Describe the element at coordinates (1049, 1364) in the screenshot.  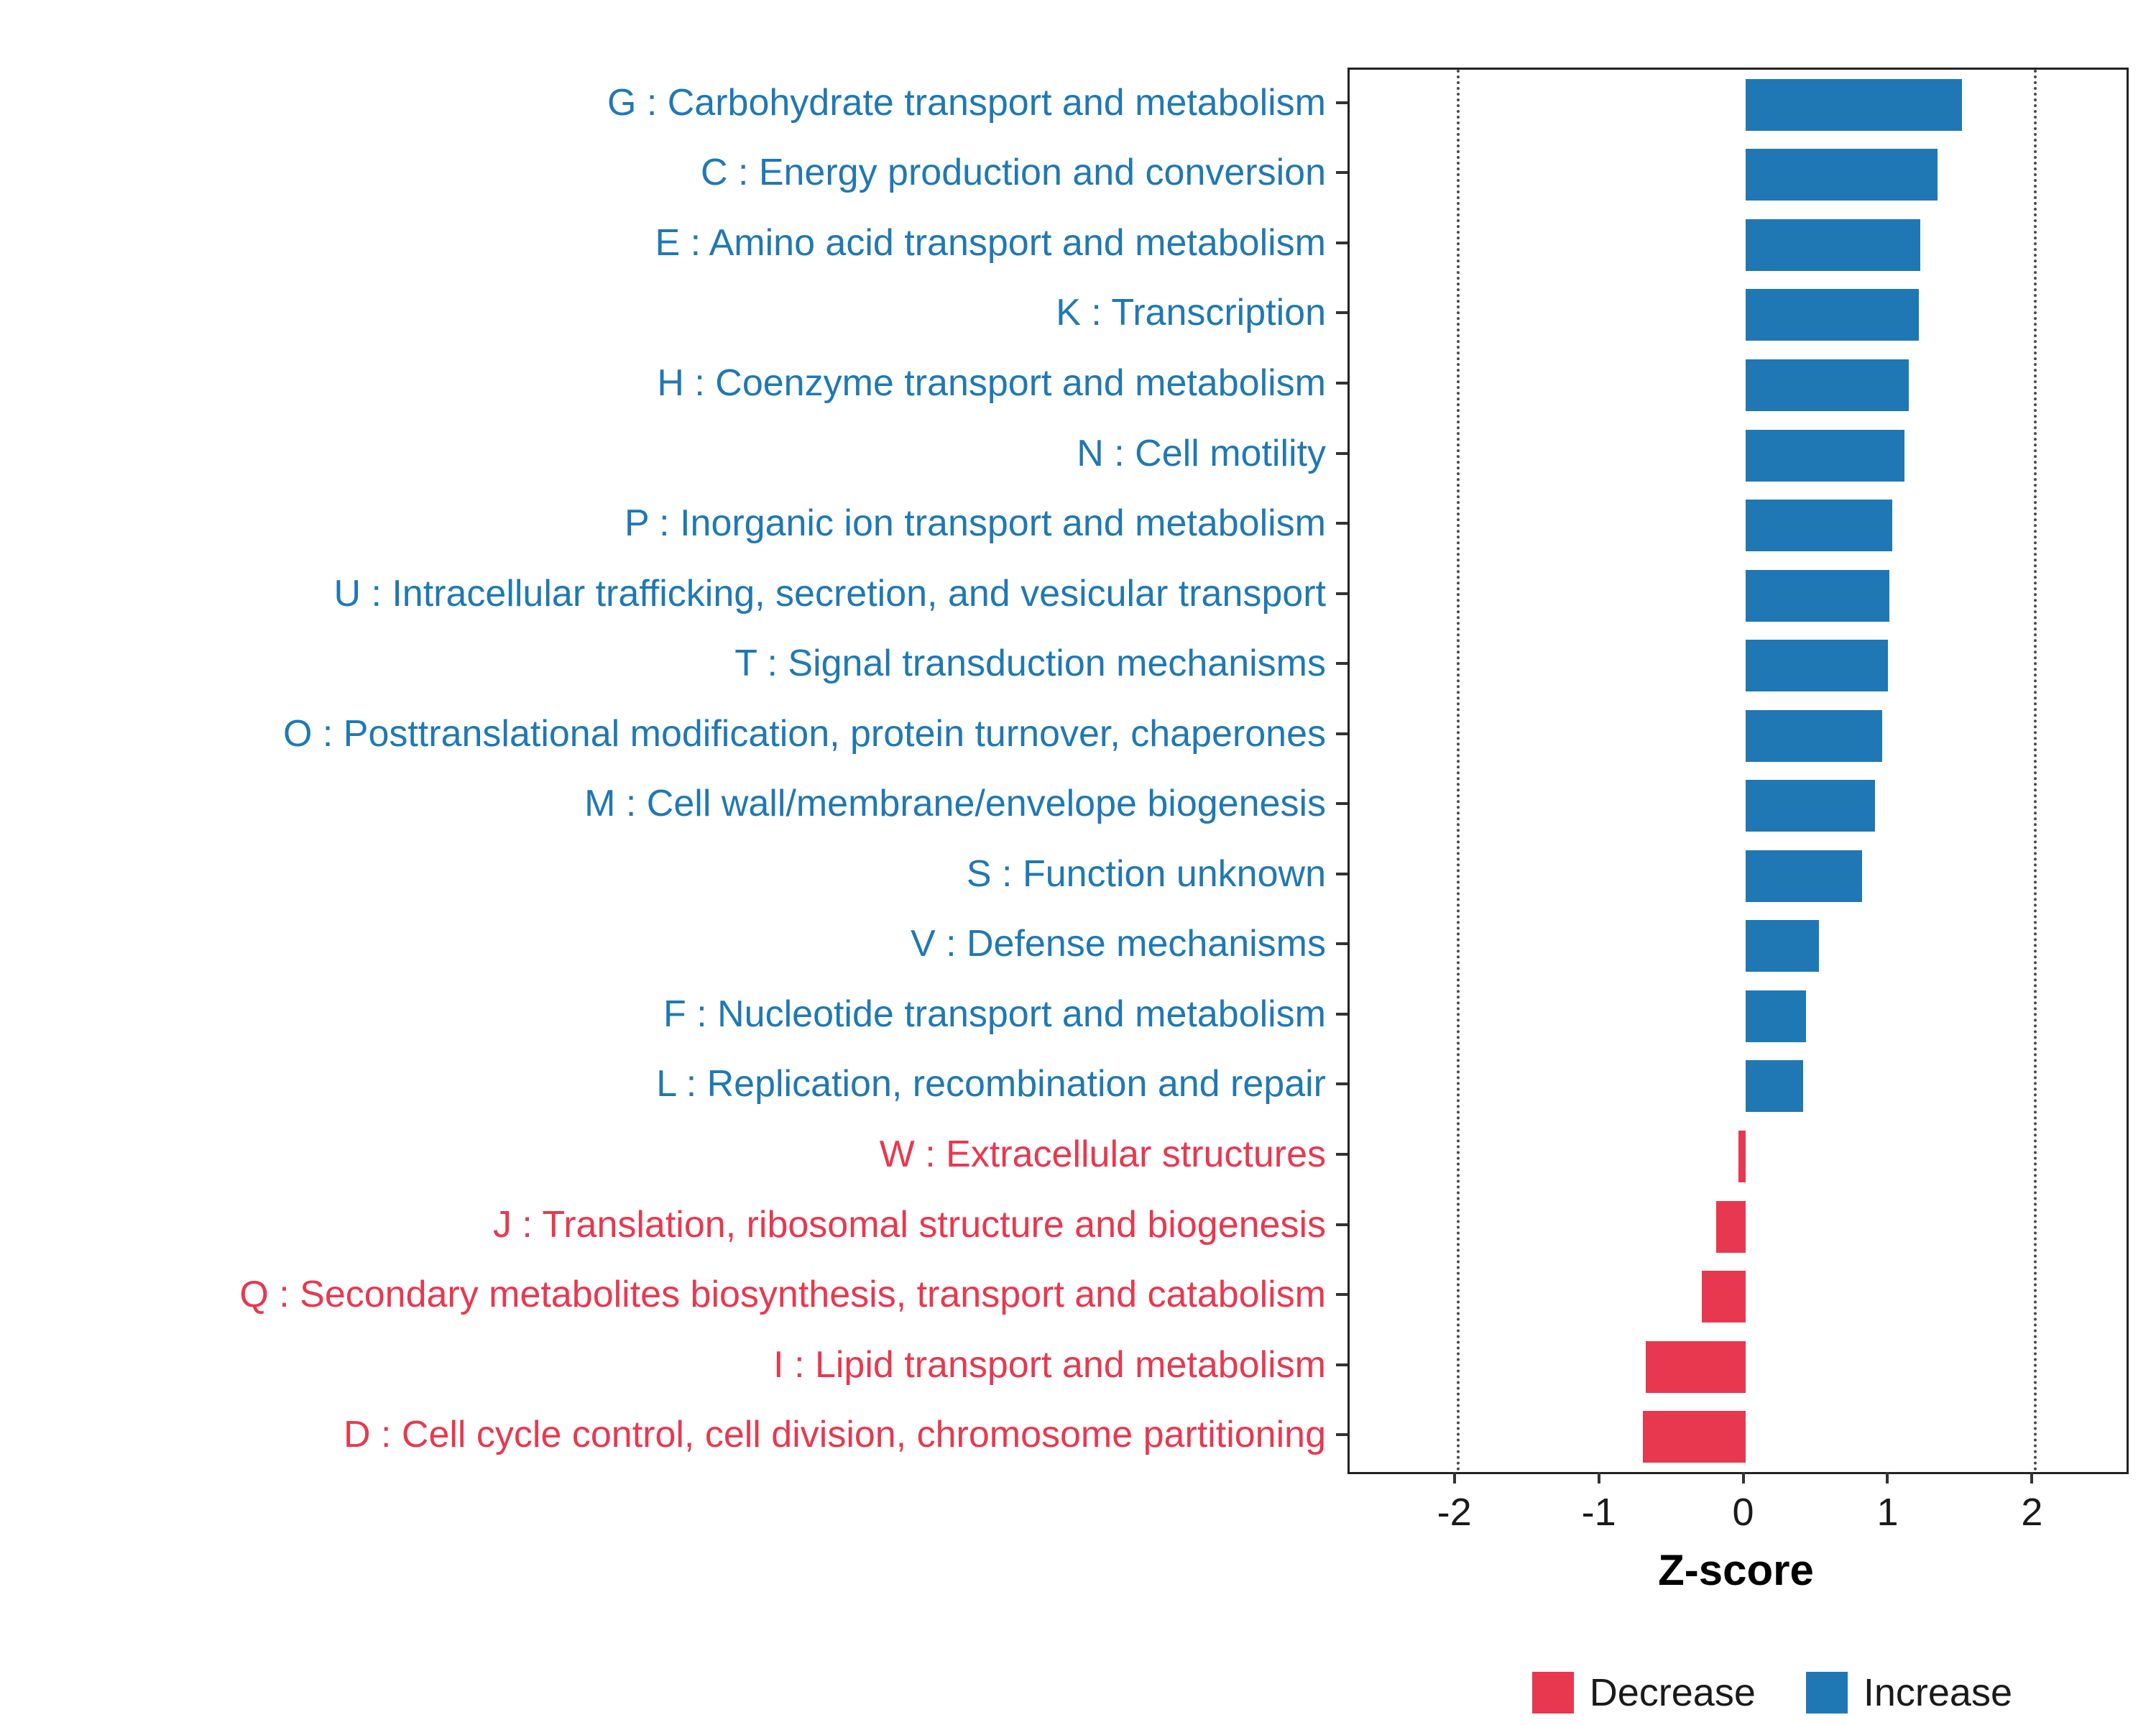
I see `category-label: I : Lipid transport and metabolism` at that location.